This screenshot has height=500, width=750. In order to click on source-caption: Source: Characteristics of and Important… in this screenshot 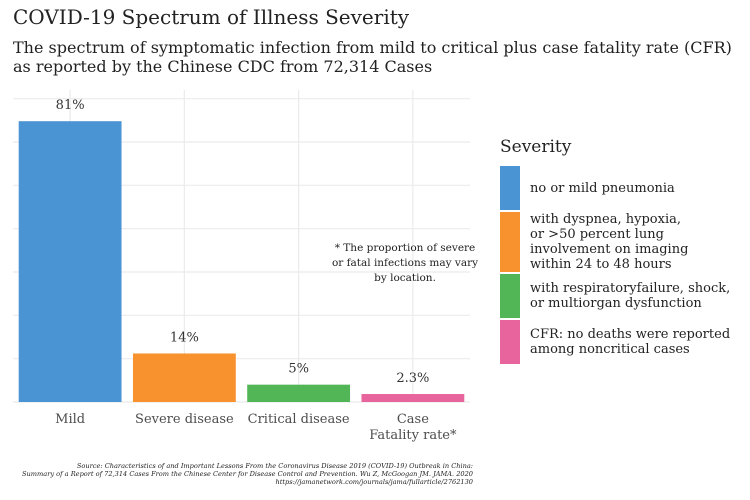, I will do `click(247, 474)`.